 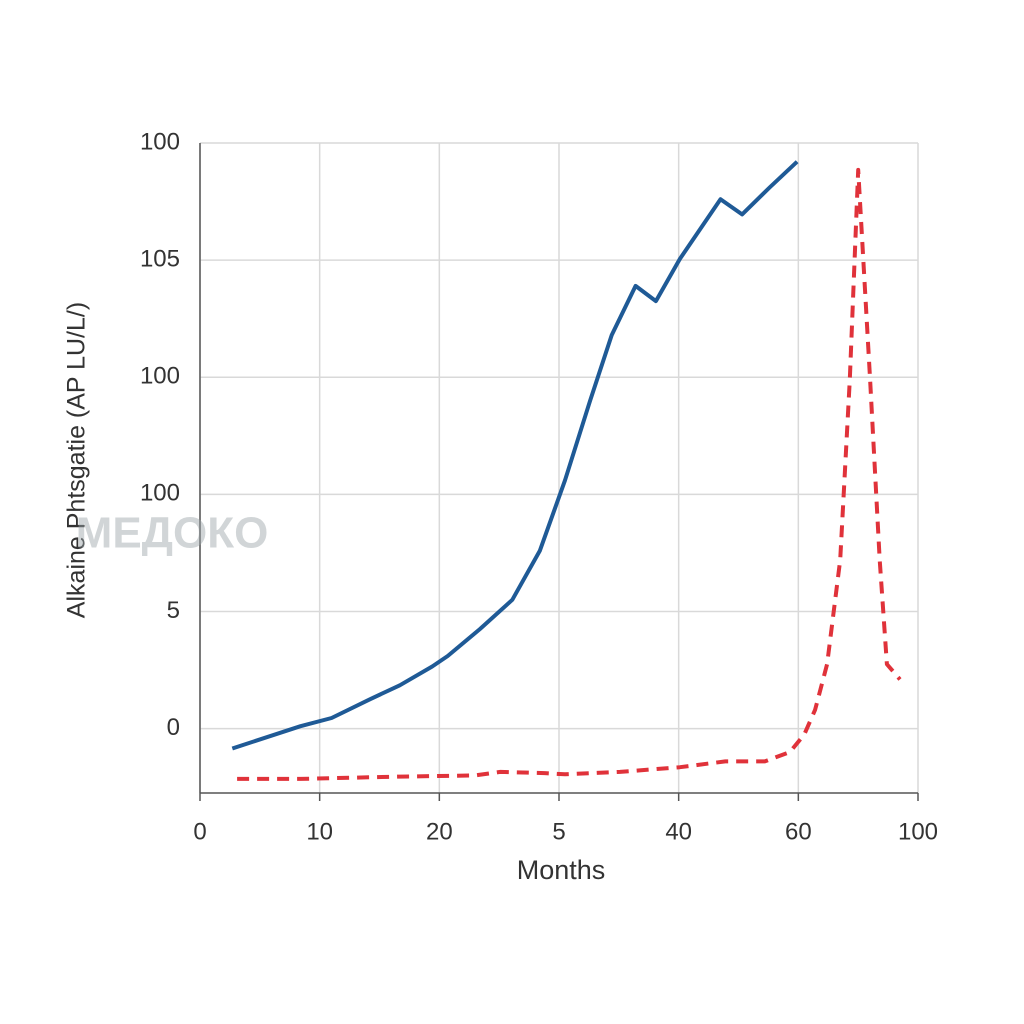 What do you see at coordinates (561, 870) in the screenshot?
I see `x-axis-label: Months` at bounding box center [561, 870].